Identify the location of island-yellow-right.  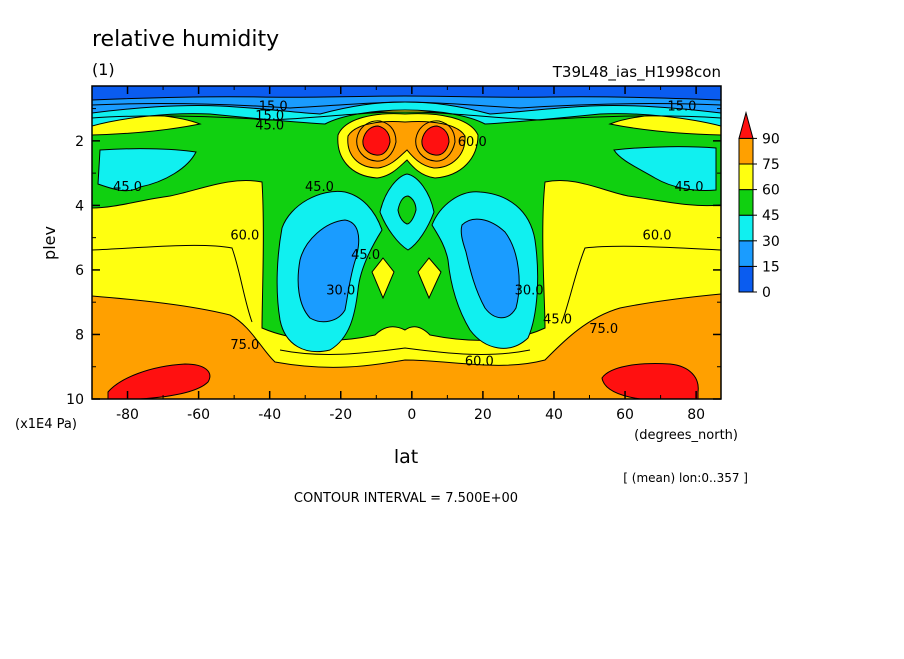
(429, 278).